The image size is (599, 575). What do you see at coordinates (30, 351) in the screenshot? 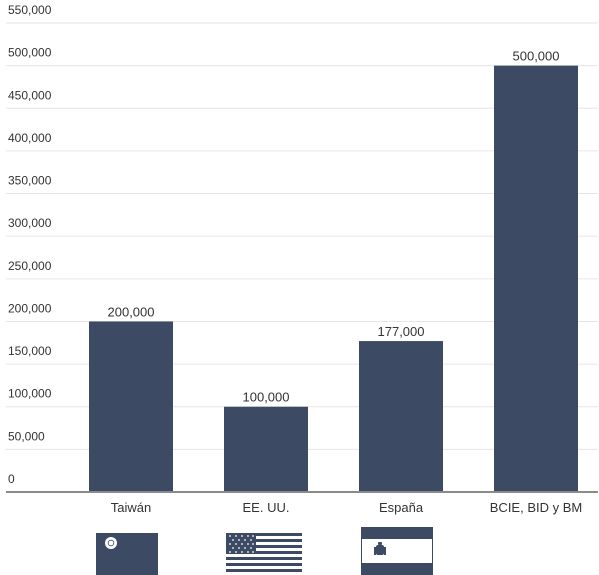
I see `y-tick-label: 150,000` at bounding box center [30, 351].